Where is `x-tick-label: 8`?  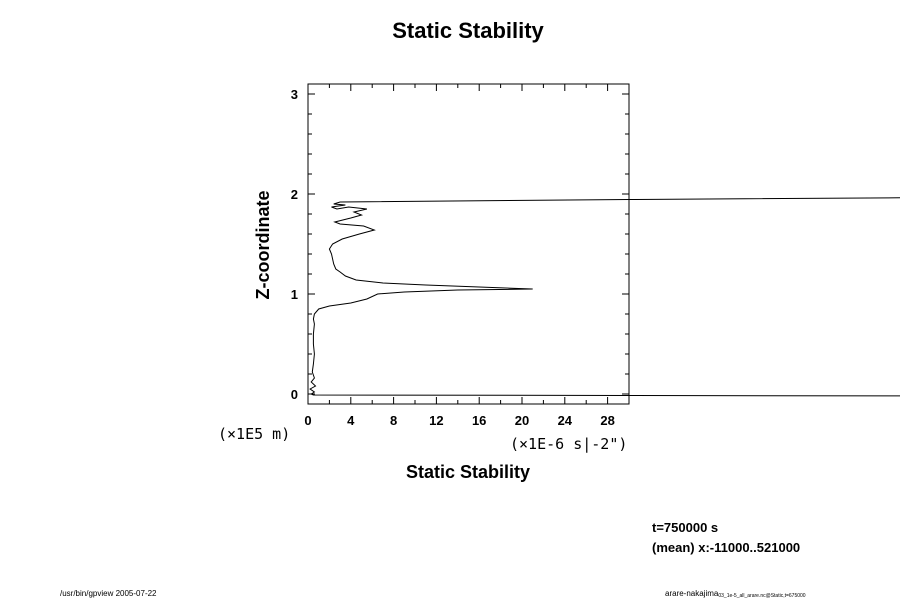
x-tick-label: 8 is located at coordinates (393, 420).